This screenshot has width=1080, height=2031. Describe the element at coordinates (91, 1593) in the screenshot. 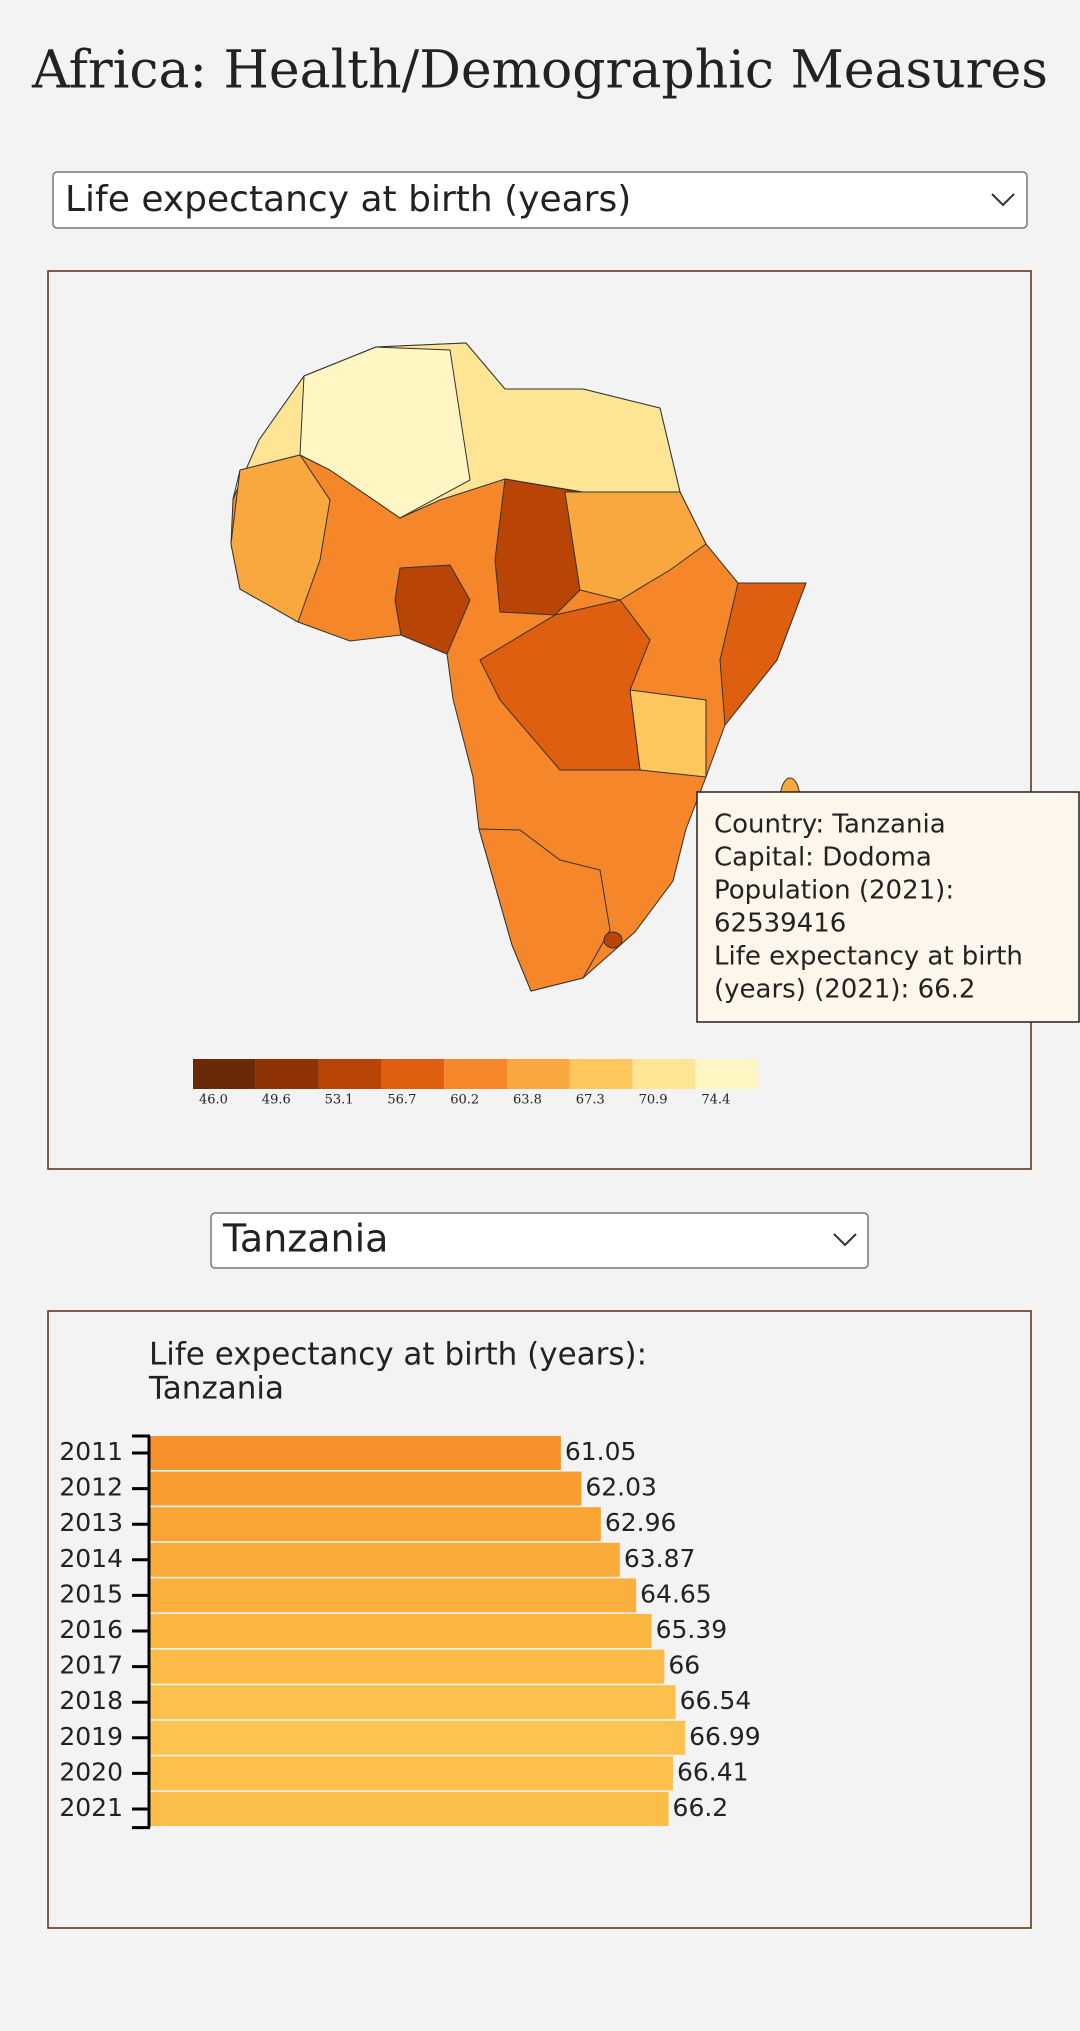

I see `y-tick-label: 2015` at that location.